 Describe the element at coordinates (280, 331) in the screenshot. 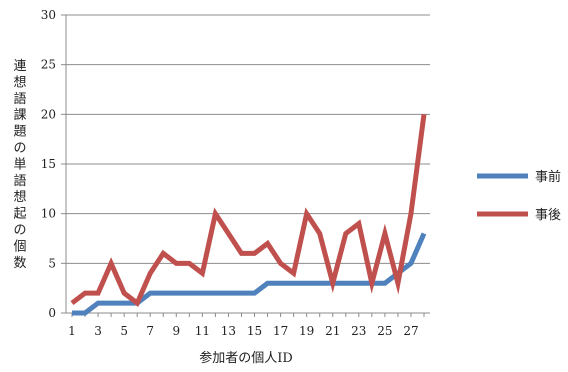

I see `x-tick-label: 17` at that location.